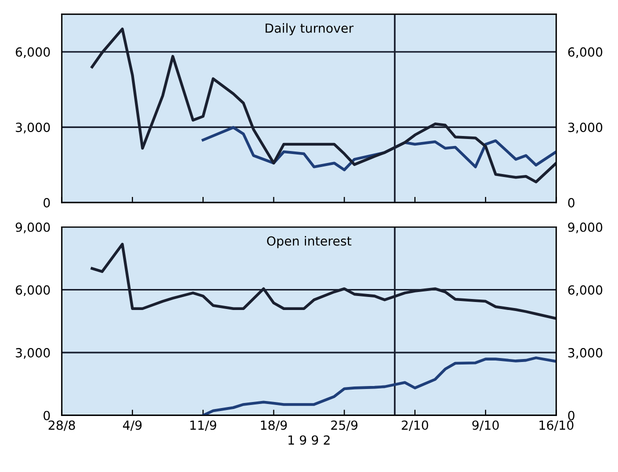  I want to click on x-tick-label: 18/9, so click(274, 425).